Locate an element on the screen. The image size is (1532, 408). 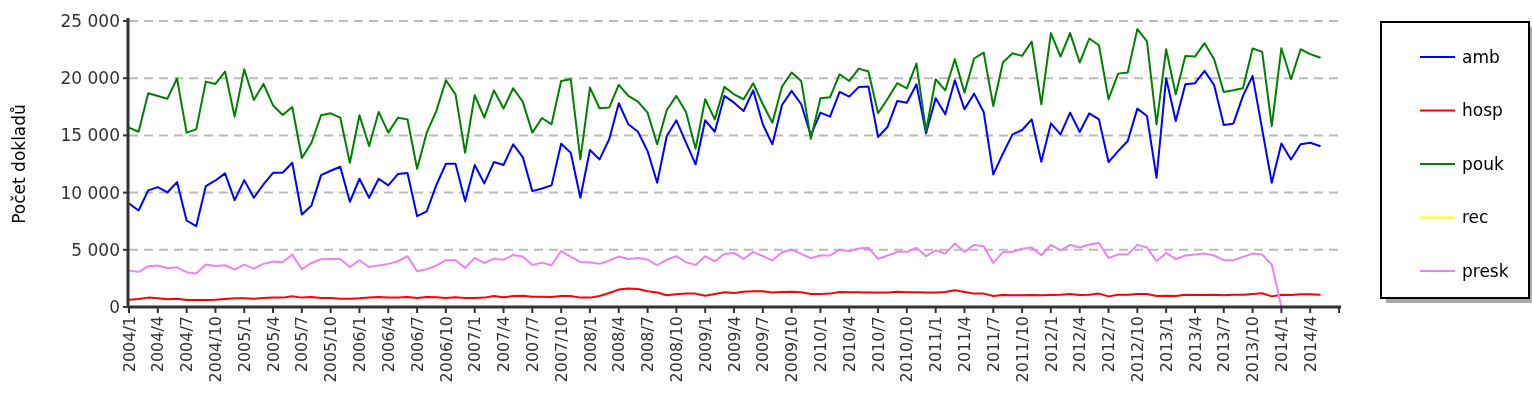
x-tick-label: 2013/4 is located at coordinates (1195, 344).